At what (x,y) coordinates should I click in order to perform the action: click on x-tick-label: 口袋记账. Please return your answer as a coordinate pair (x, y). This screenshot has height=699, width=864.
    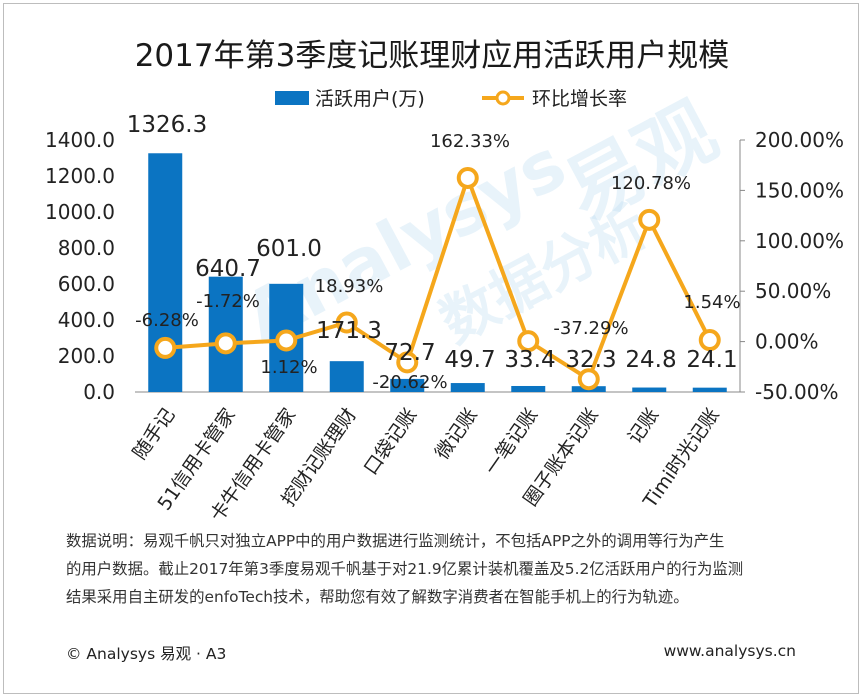
    Looking at the image, I should click on (391, 441).